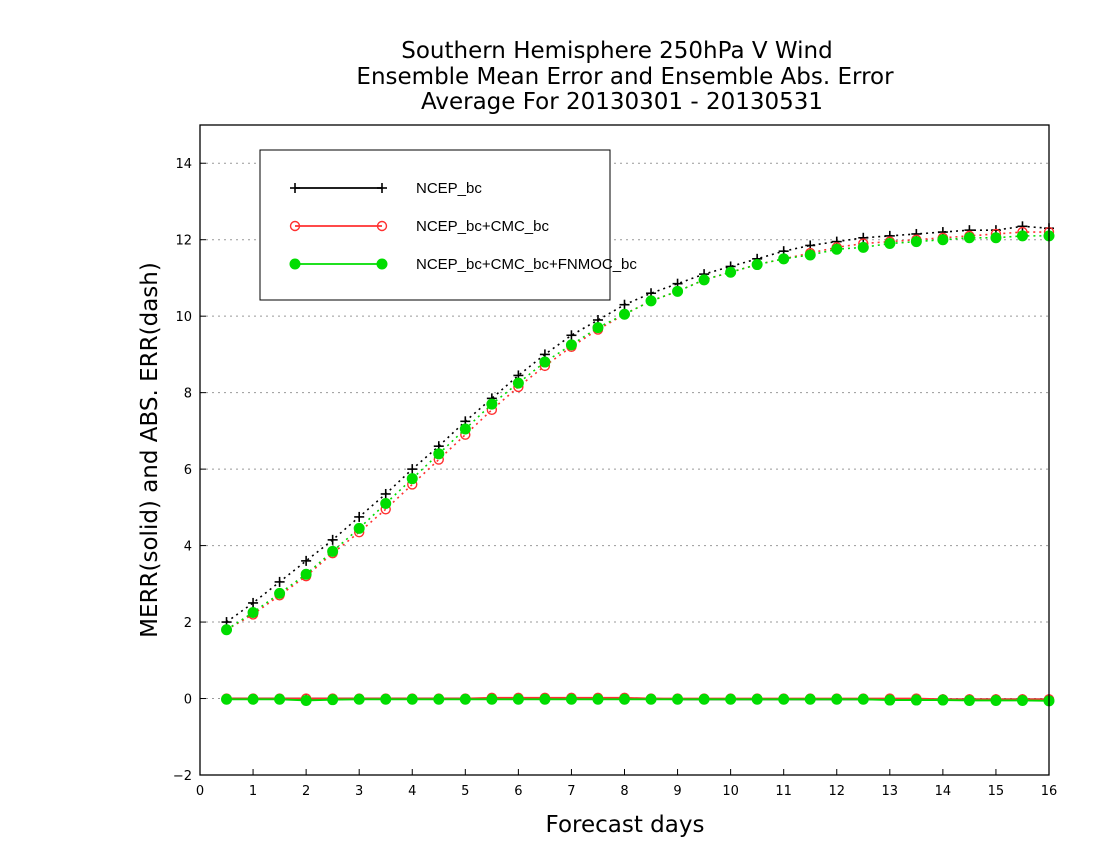 Image resolution: width=1100 pixels, height=850 pixels. What do you see at coordinates (526, 264) in the screenshot?
I see `legend-label-2: NCEP_bc+CMC_bc+FNMOC_bc` at bounding box center [526, 264].